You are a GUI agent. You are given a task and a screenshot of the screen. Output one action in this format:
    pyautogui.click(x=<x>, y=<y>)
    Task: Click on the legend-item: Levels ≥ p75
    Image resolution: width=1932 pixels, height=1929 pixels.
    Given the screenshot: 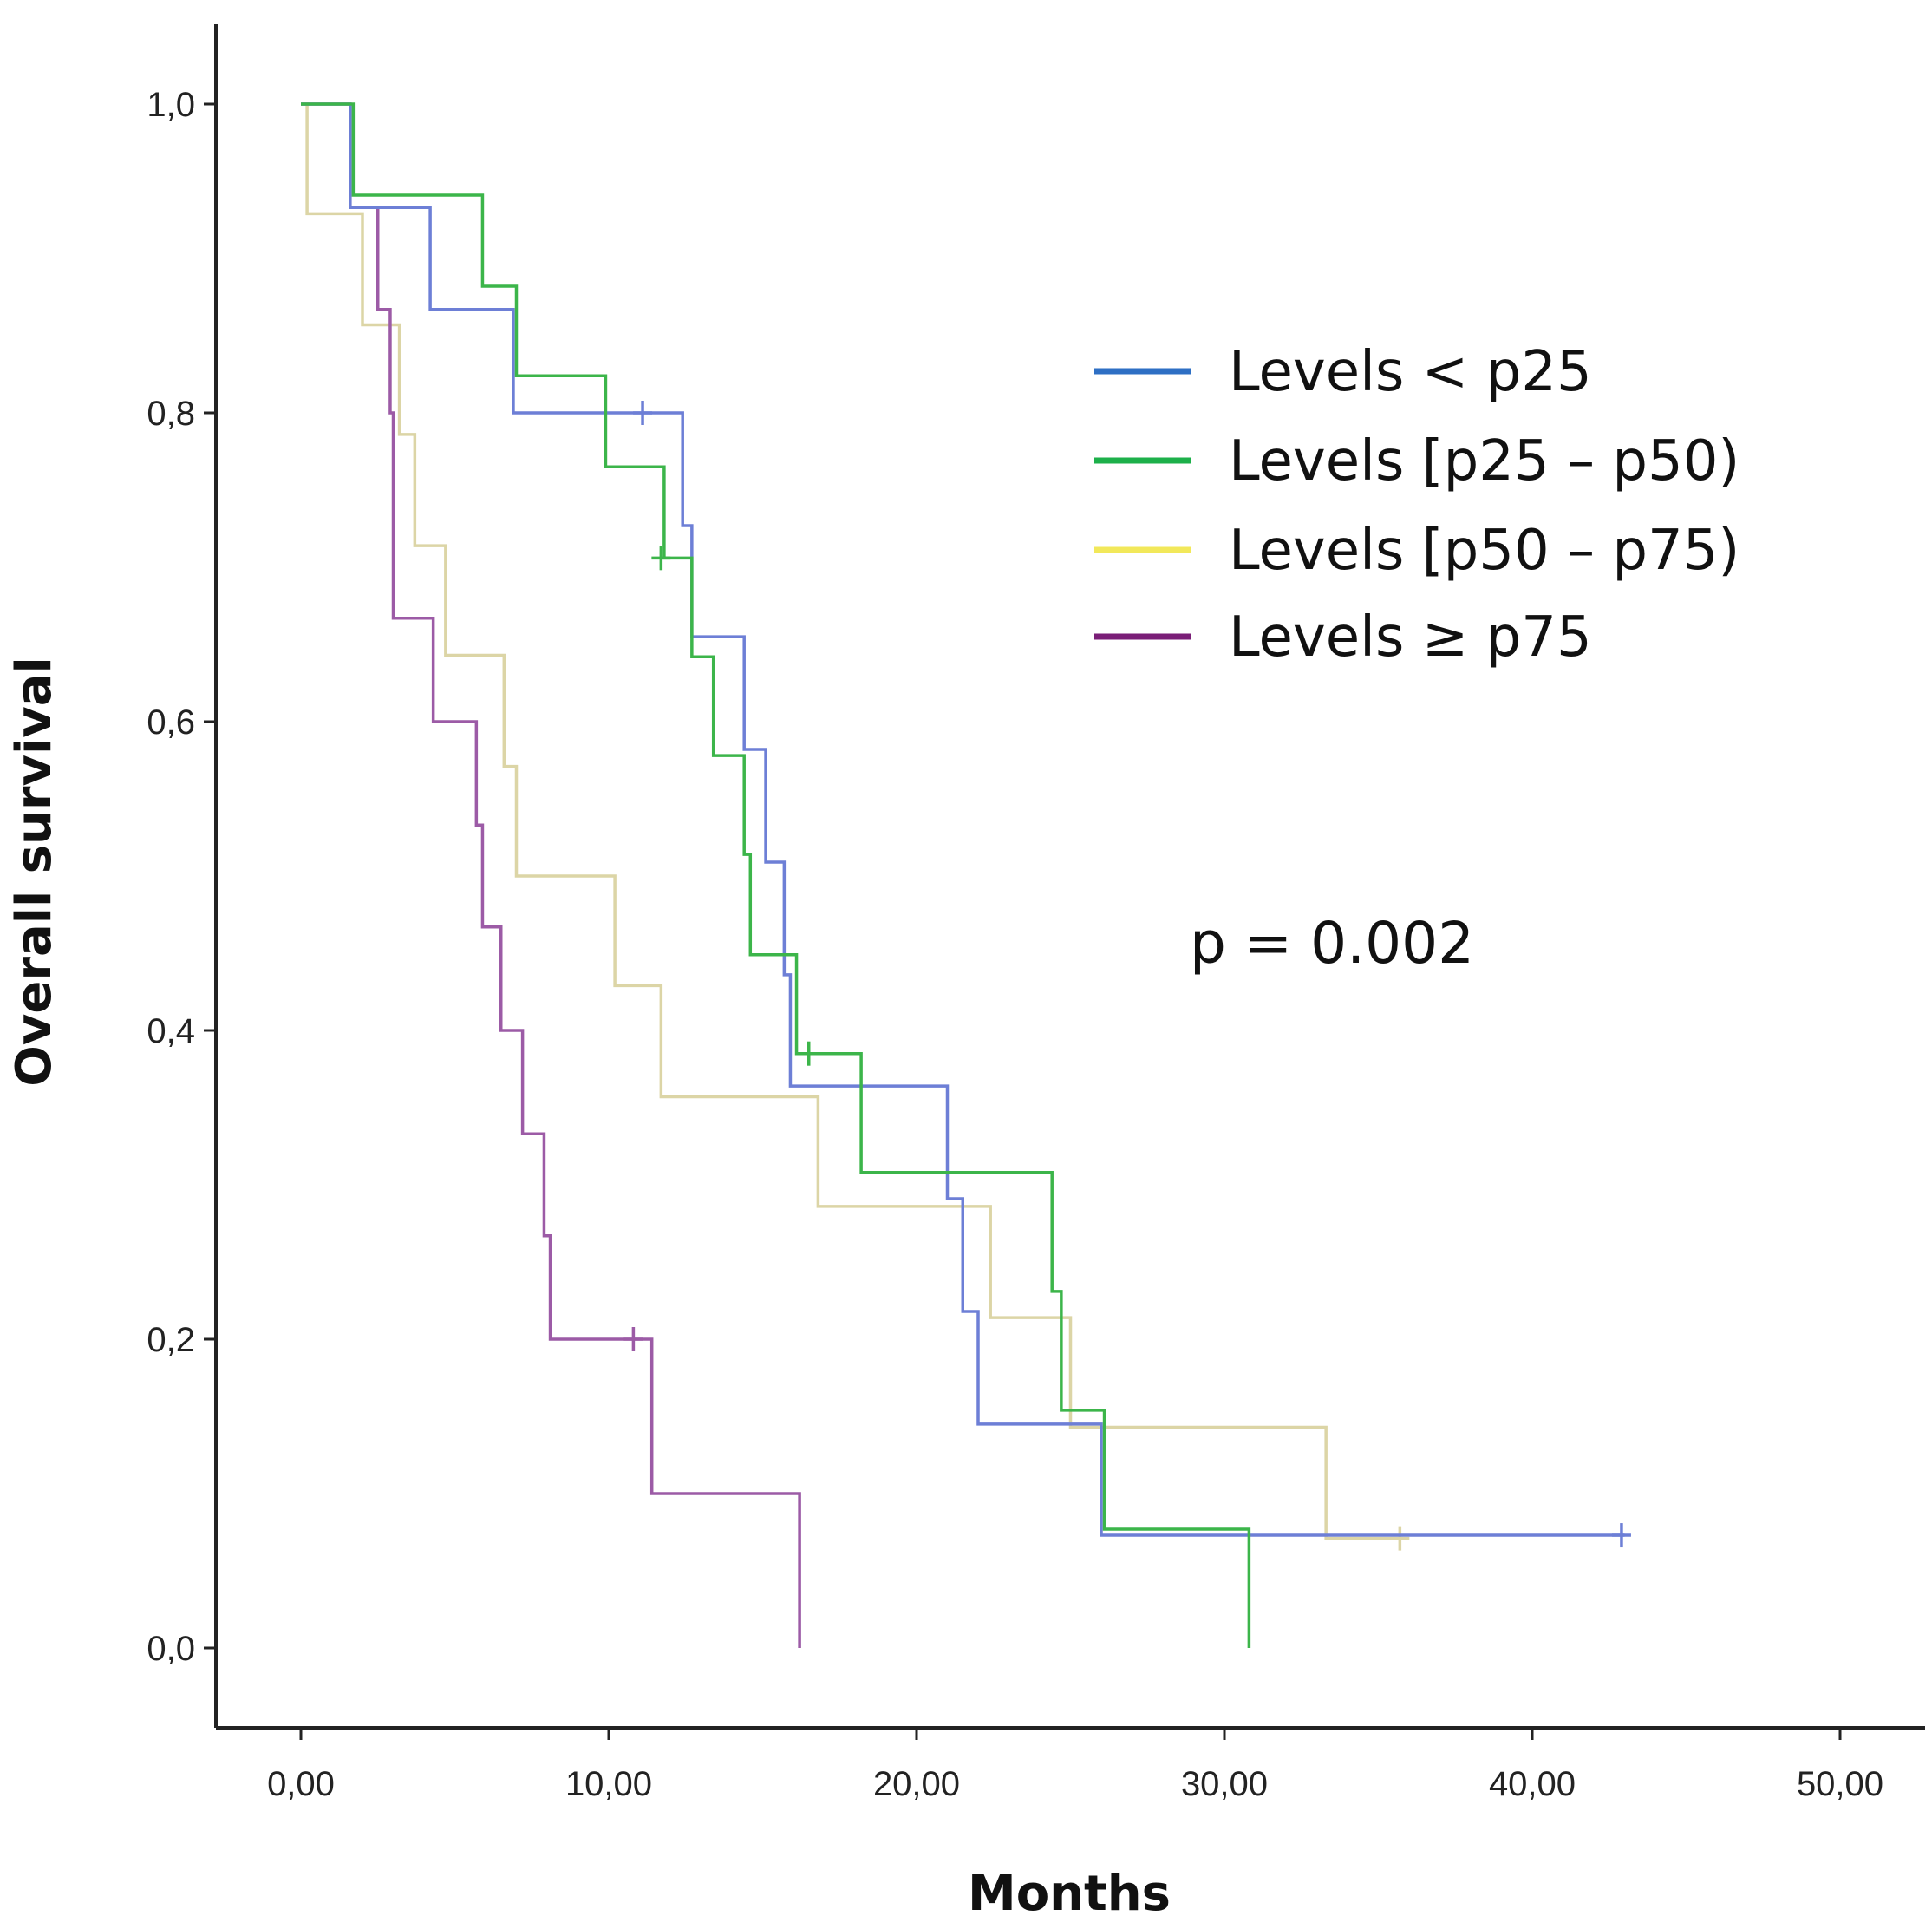 What is the action you would take?
    pyautogui.click(x=1343, y=637)
    